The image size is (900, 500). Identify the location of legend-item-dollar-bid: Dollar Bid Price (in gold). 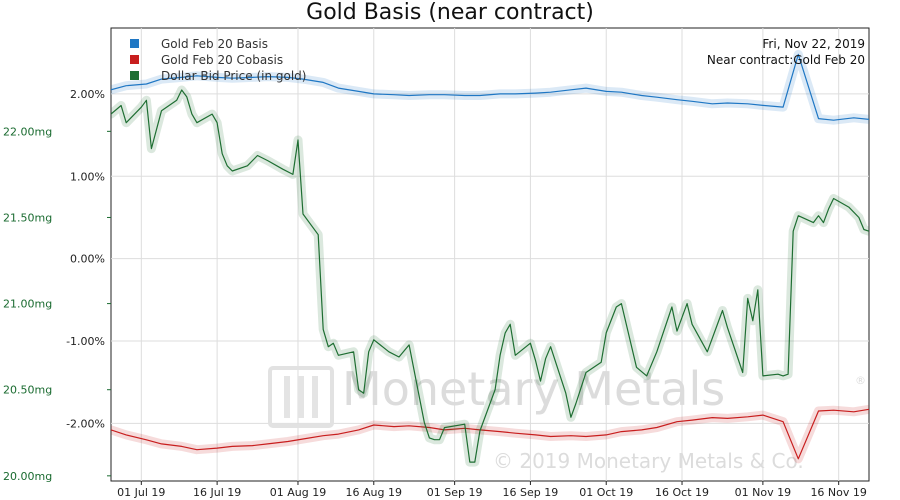
(218, 76).